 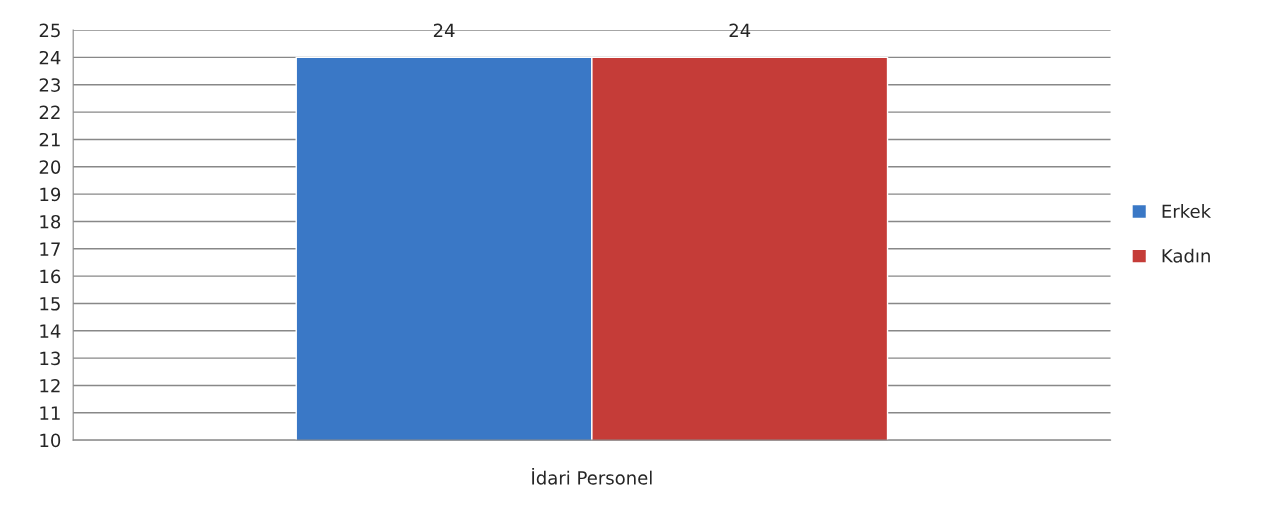 I want to click on y-tick-label: 17, so click(x=50, y=249).